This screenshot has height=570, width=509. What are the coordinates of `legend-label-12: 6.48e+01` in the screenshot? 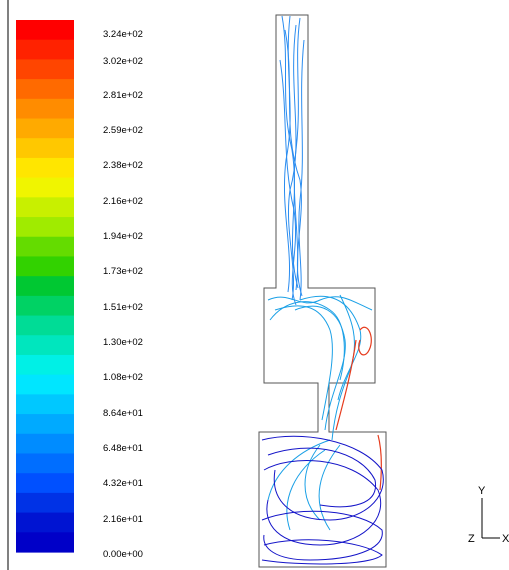 It's located at (123, 448).